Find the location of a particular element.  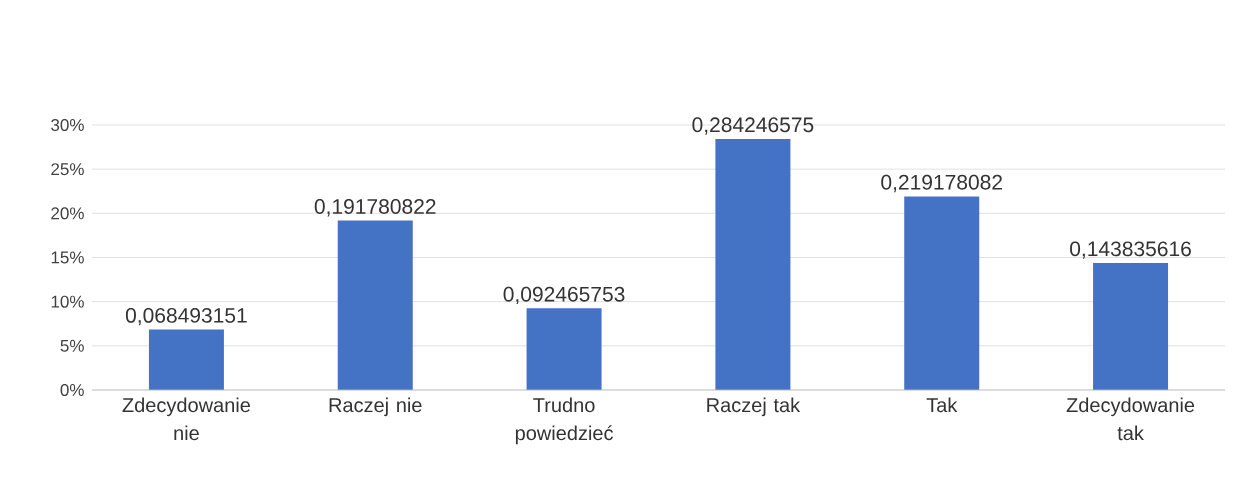

data-label: 0,219178082 is located at coordinates (941, 183).